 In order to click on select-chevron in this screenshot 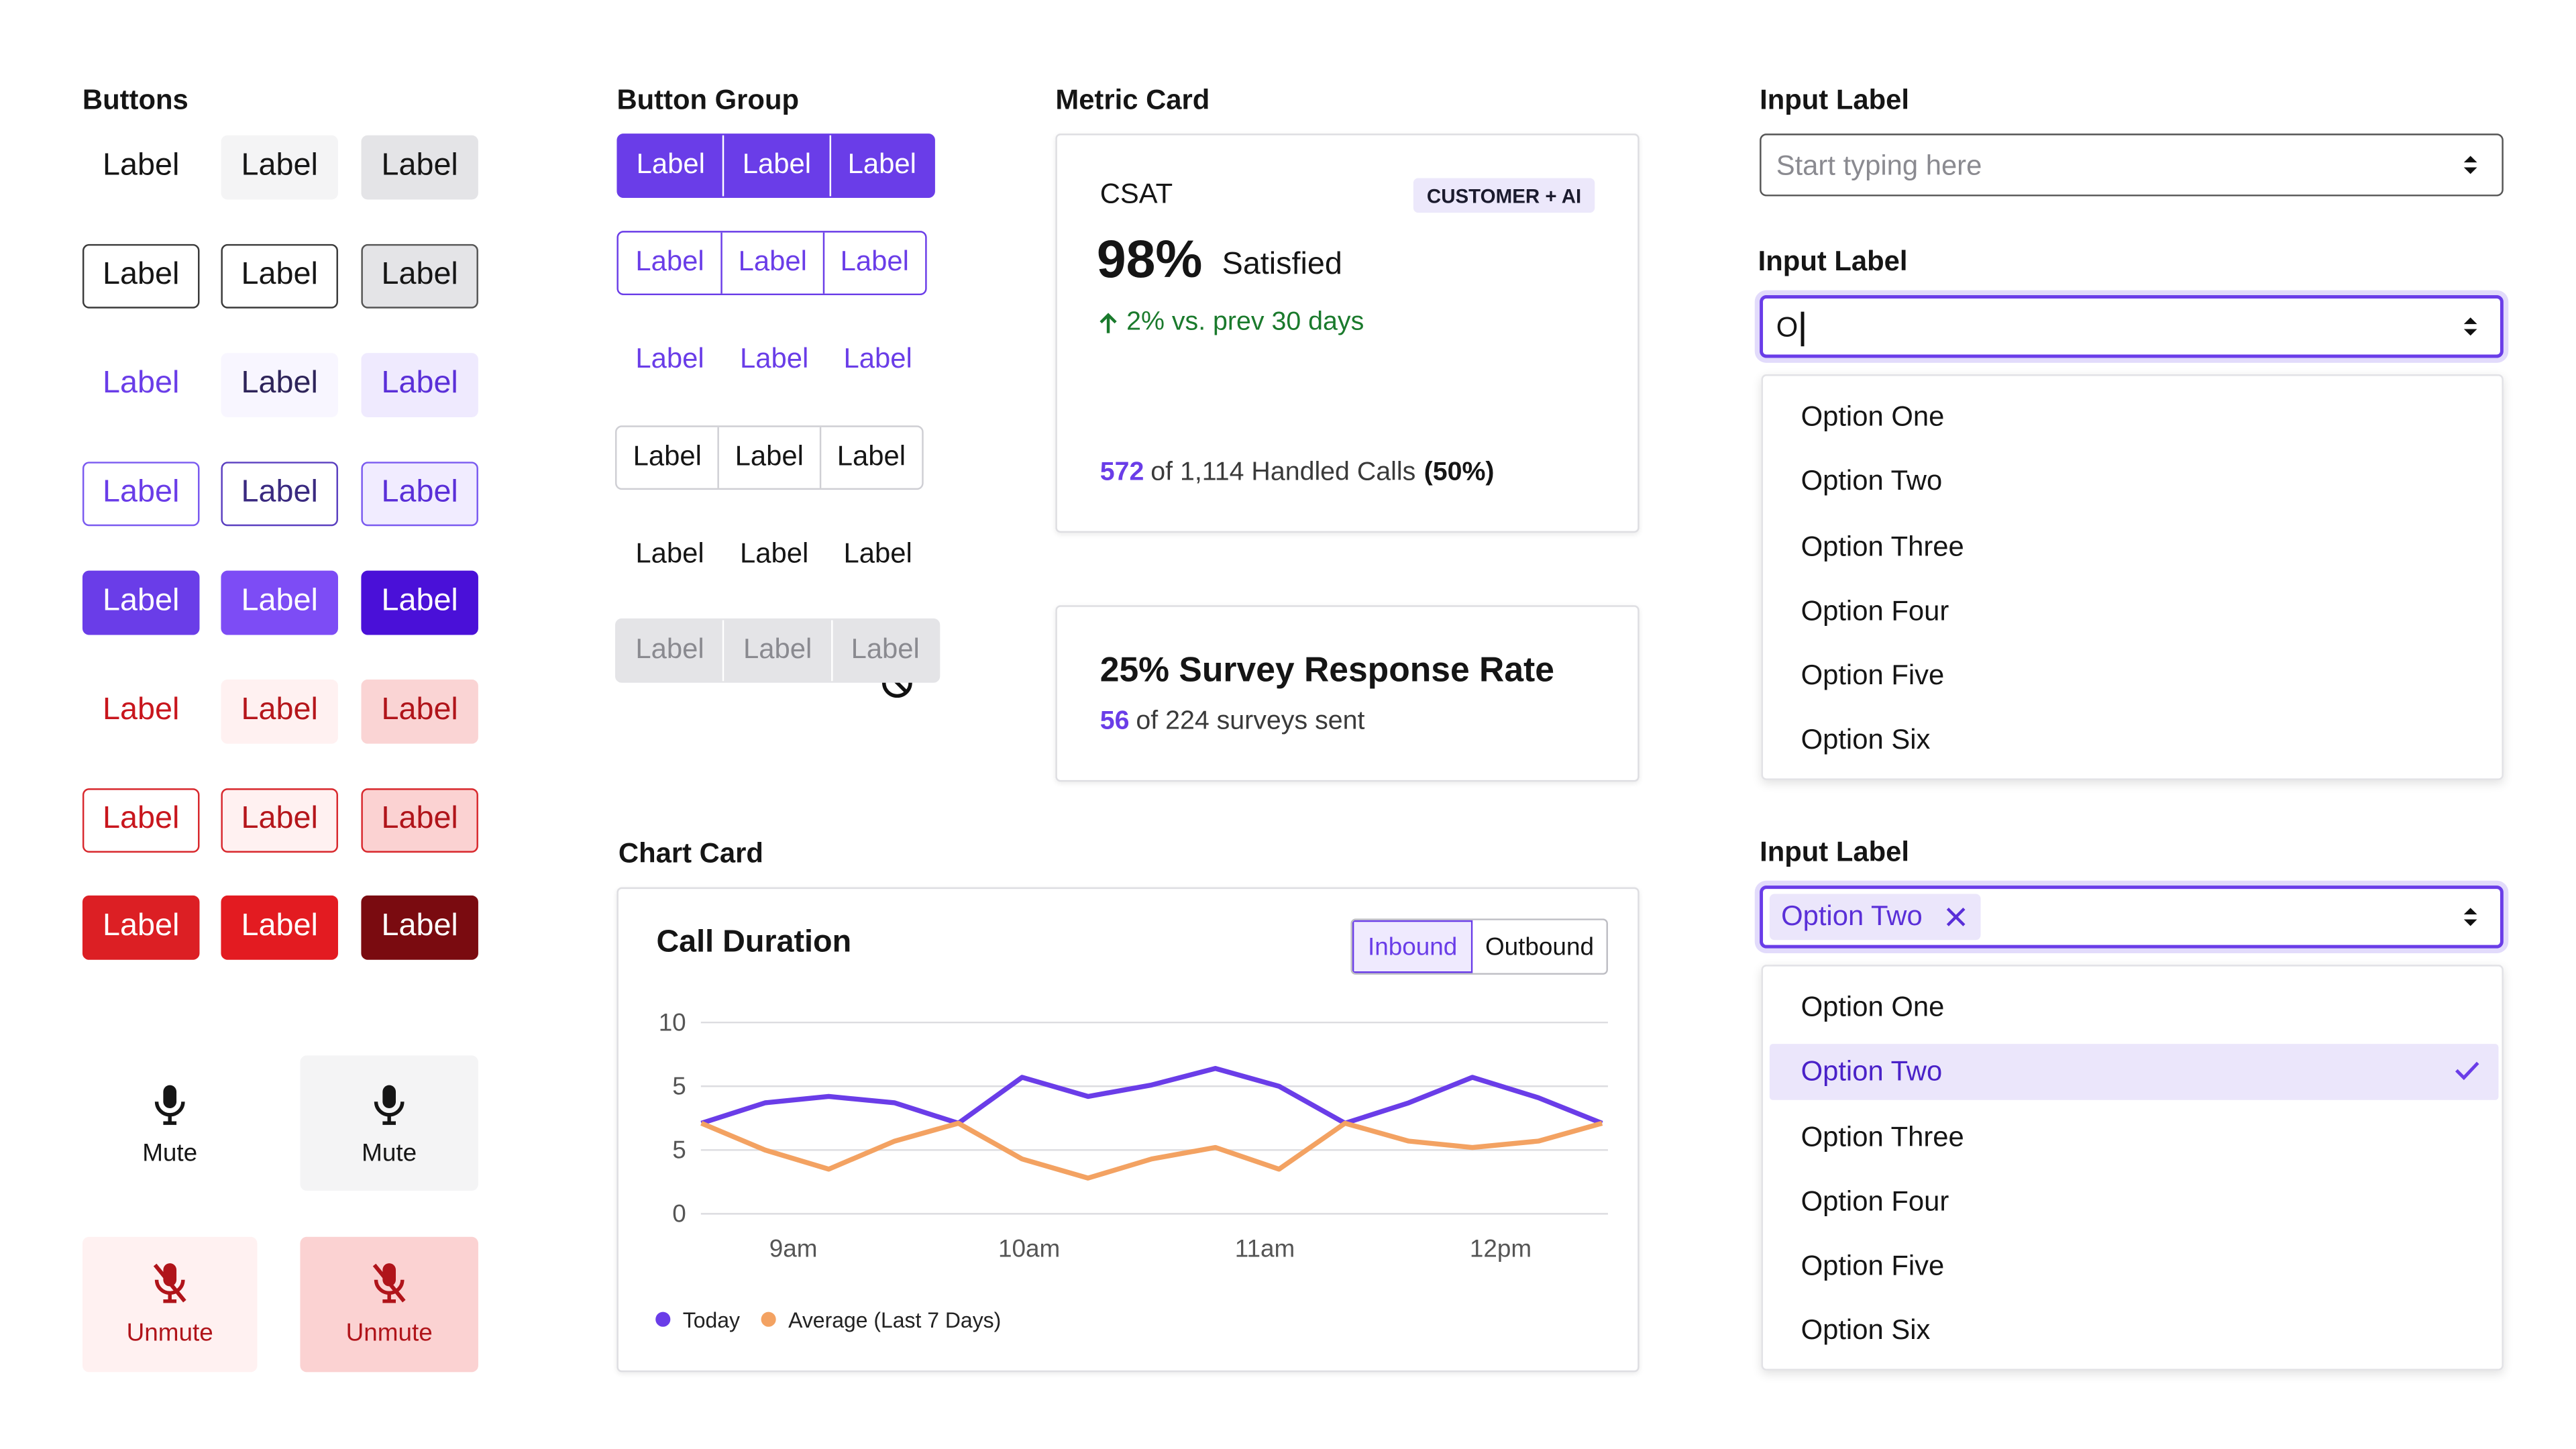, I will do `click(2470, 165)`.